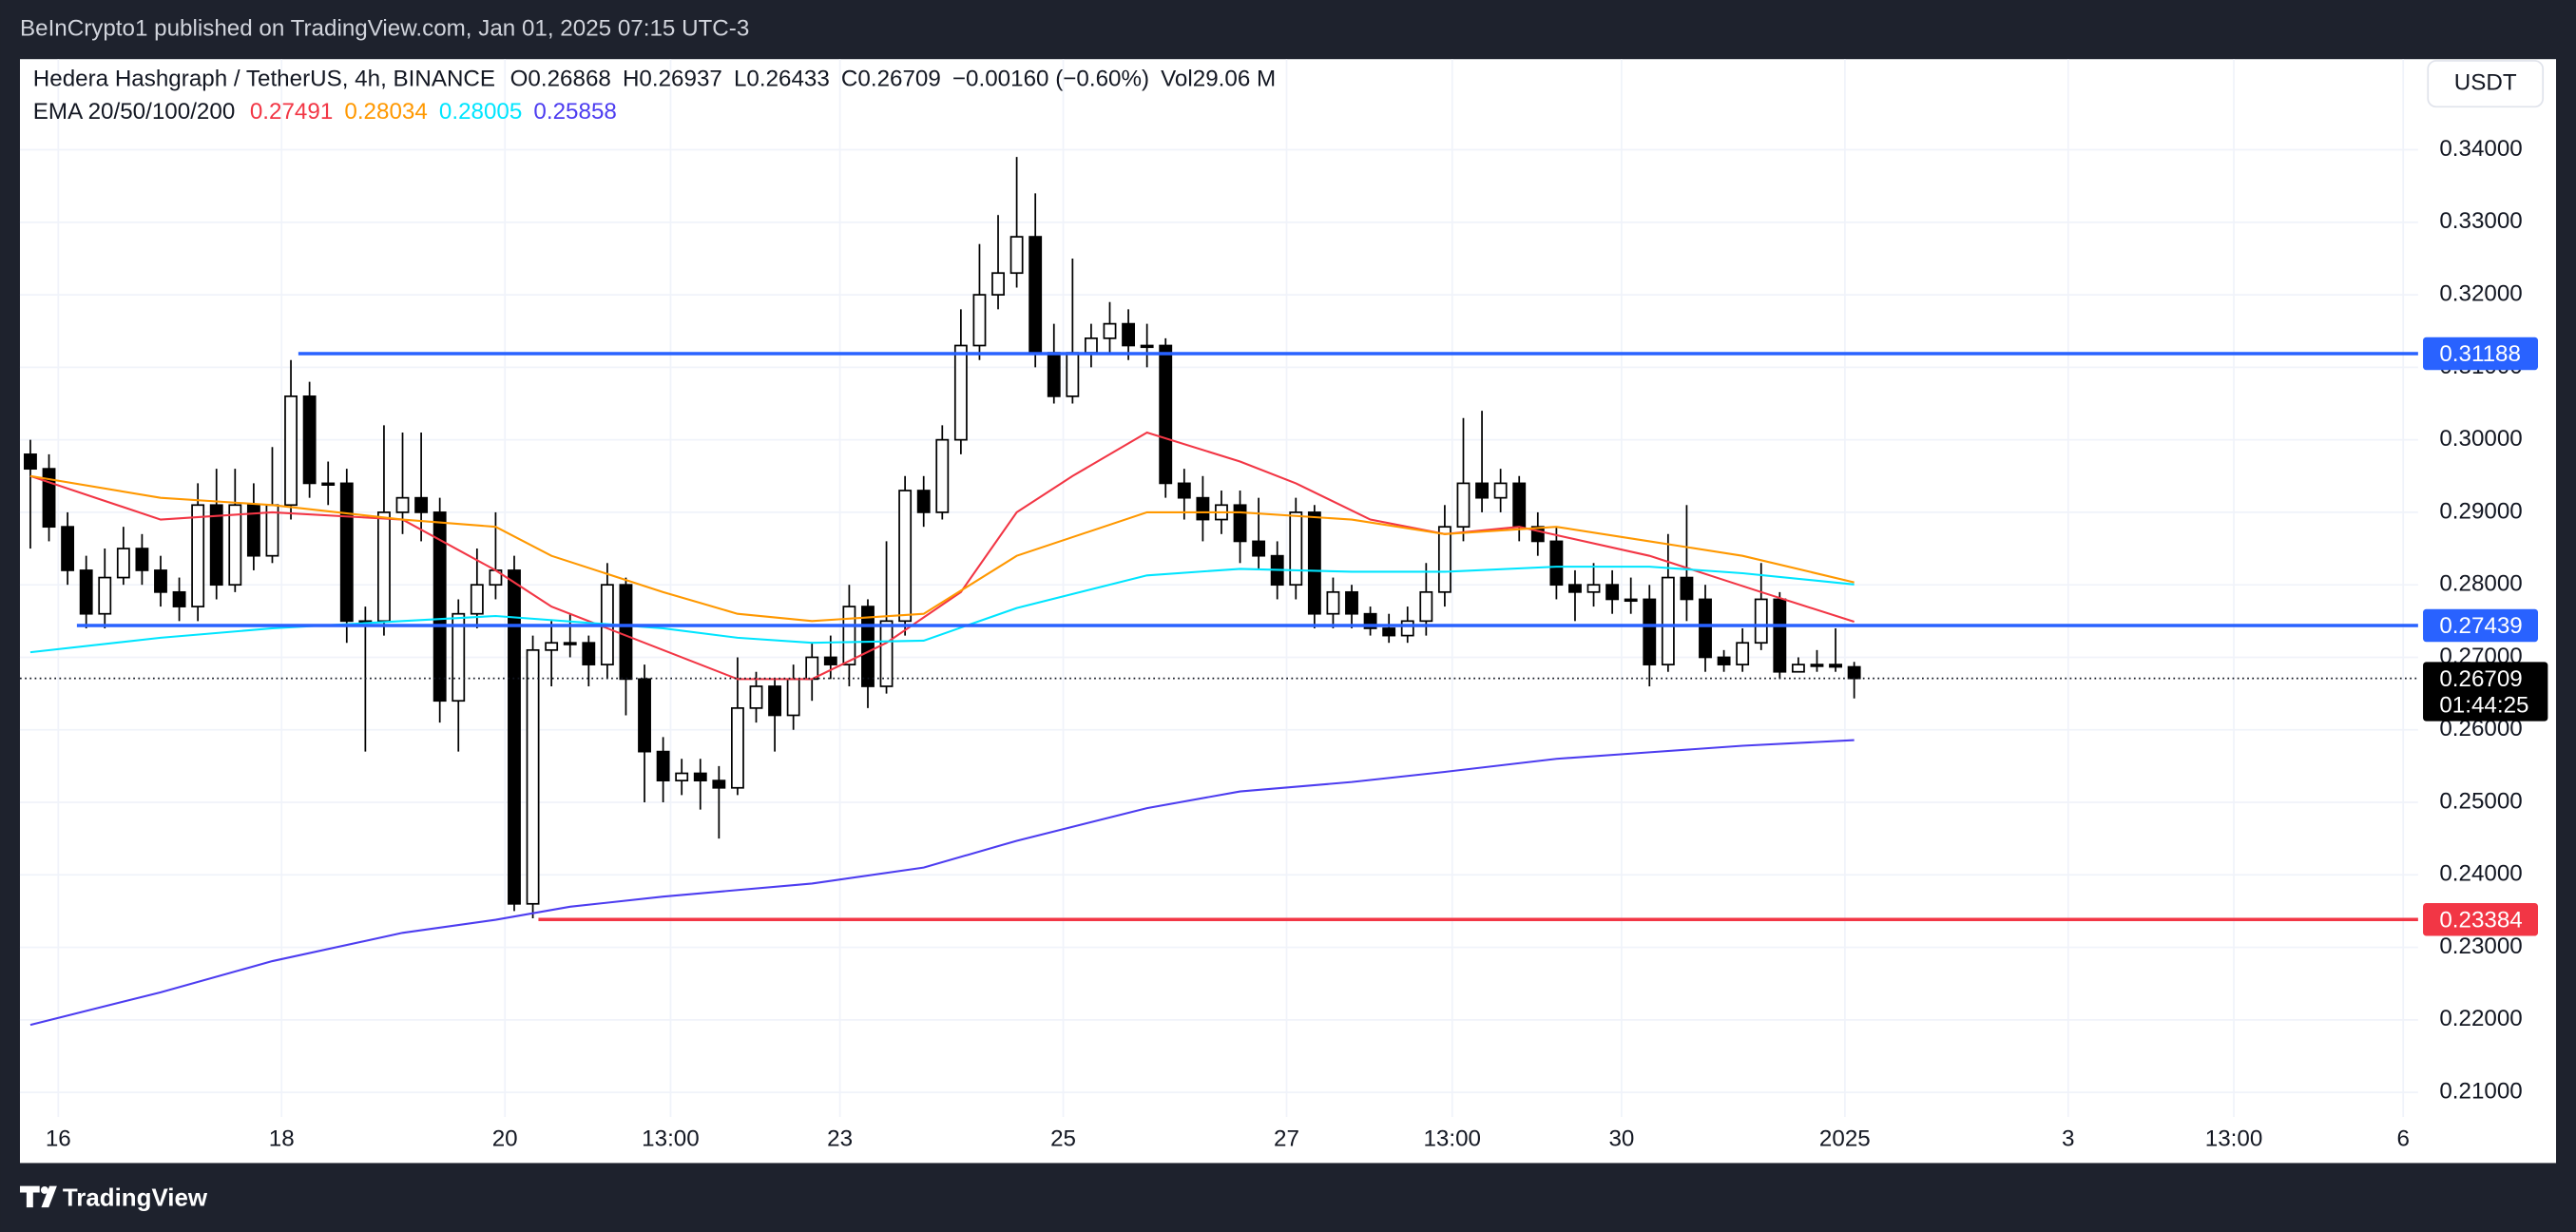  Describe the element at coordinates (291, 112) in the screenshot. I see `ema-value: 0.27491` at that location.